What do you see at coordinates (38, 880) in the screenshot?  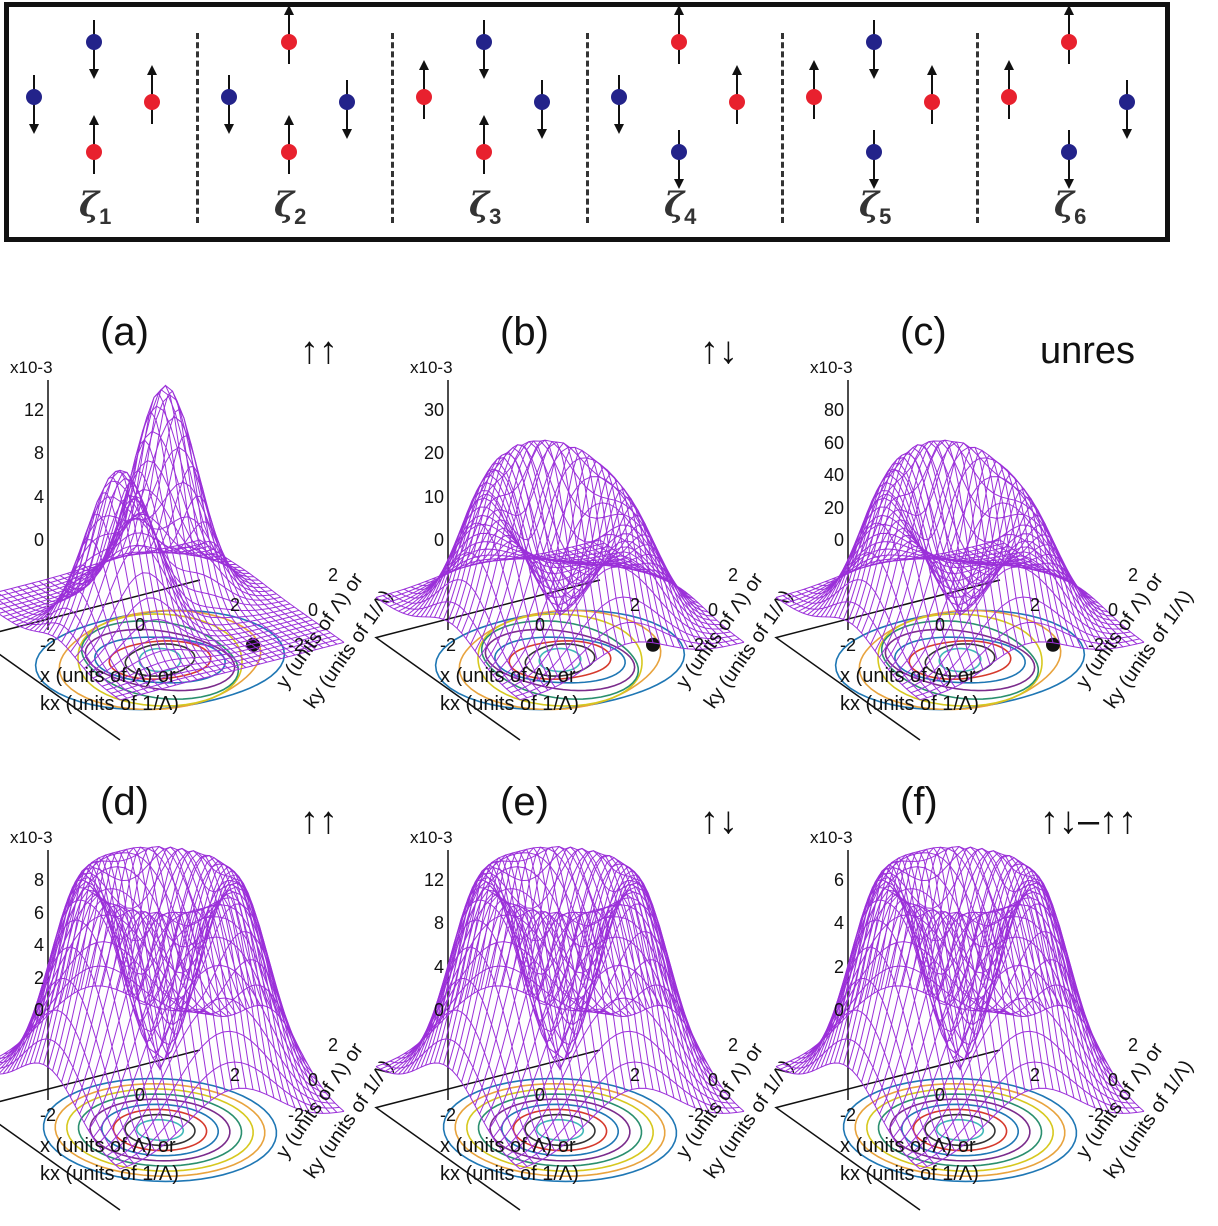 I see `z-tick-label: 8` at bounding box center [38, 880].